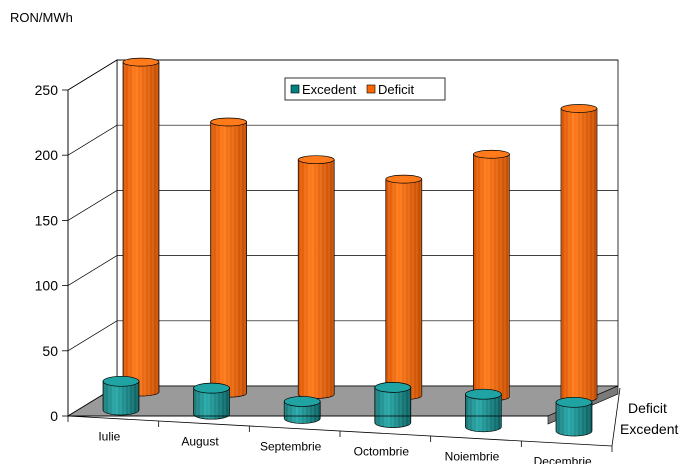 Image resolution: width=693 pixels, height=464 pixels. I want to click on x-axis-slant, so click(340, 431).